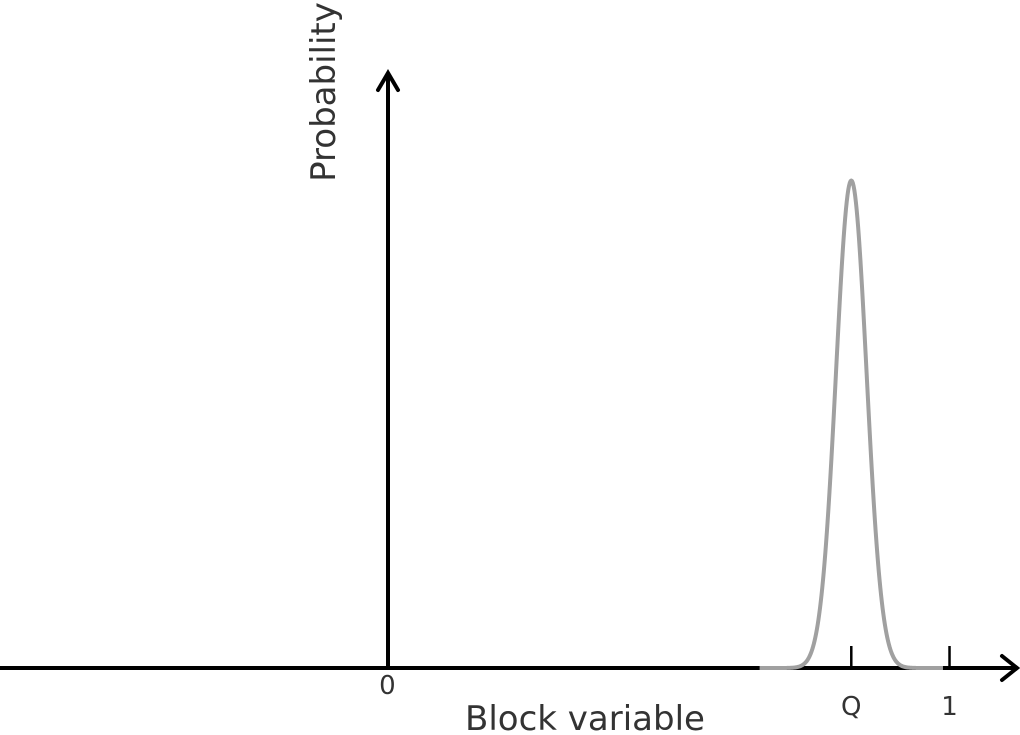 This screenshot has width=1020, height=735. Describe the element at coordinates (387, 686) in the screenshot. I see `x-tick-label-0: 0` at that location.